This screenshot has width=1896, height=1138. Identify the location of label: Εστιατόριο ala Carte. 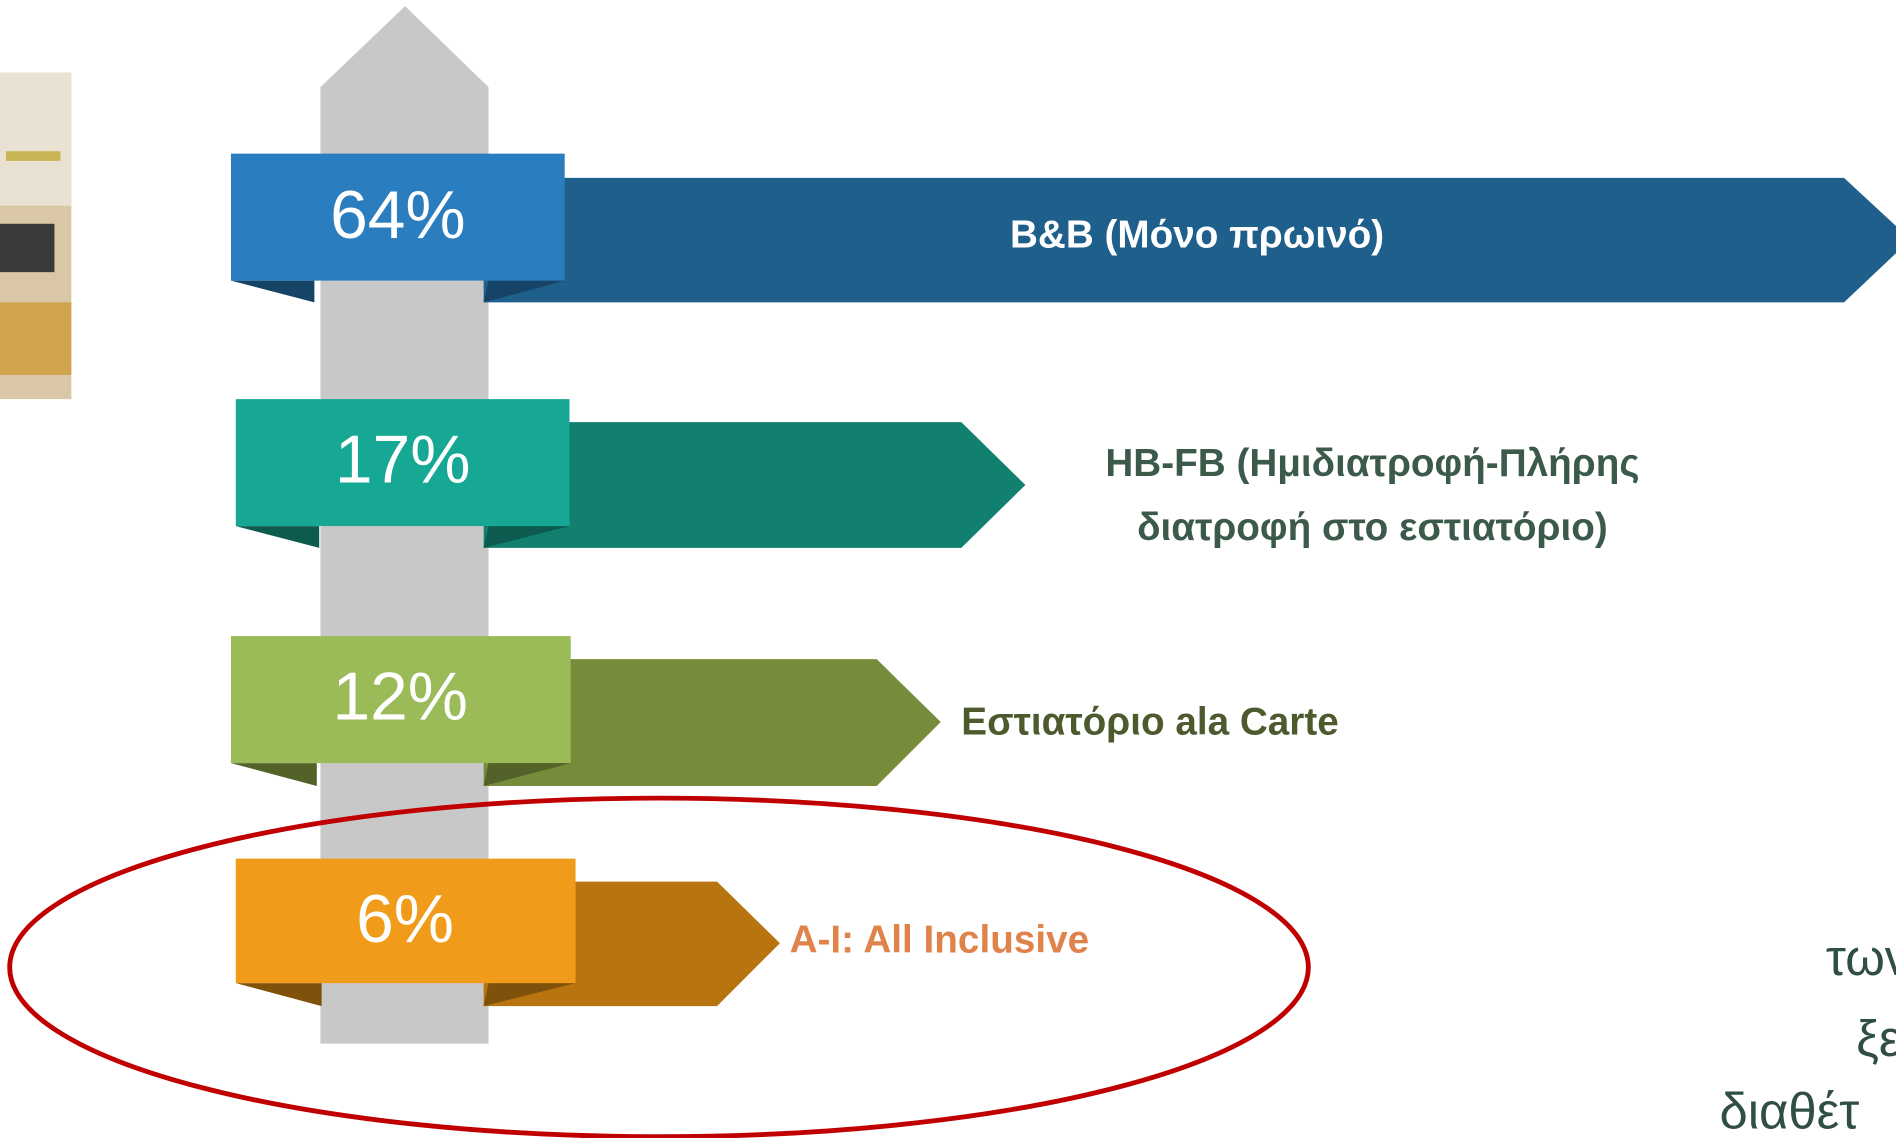
(1149, 722).